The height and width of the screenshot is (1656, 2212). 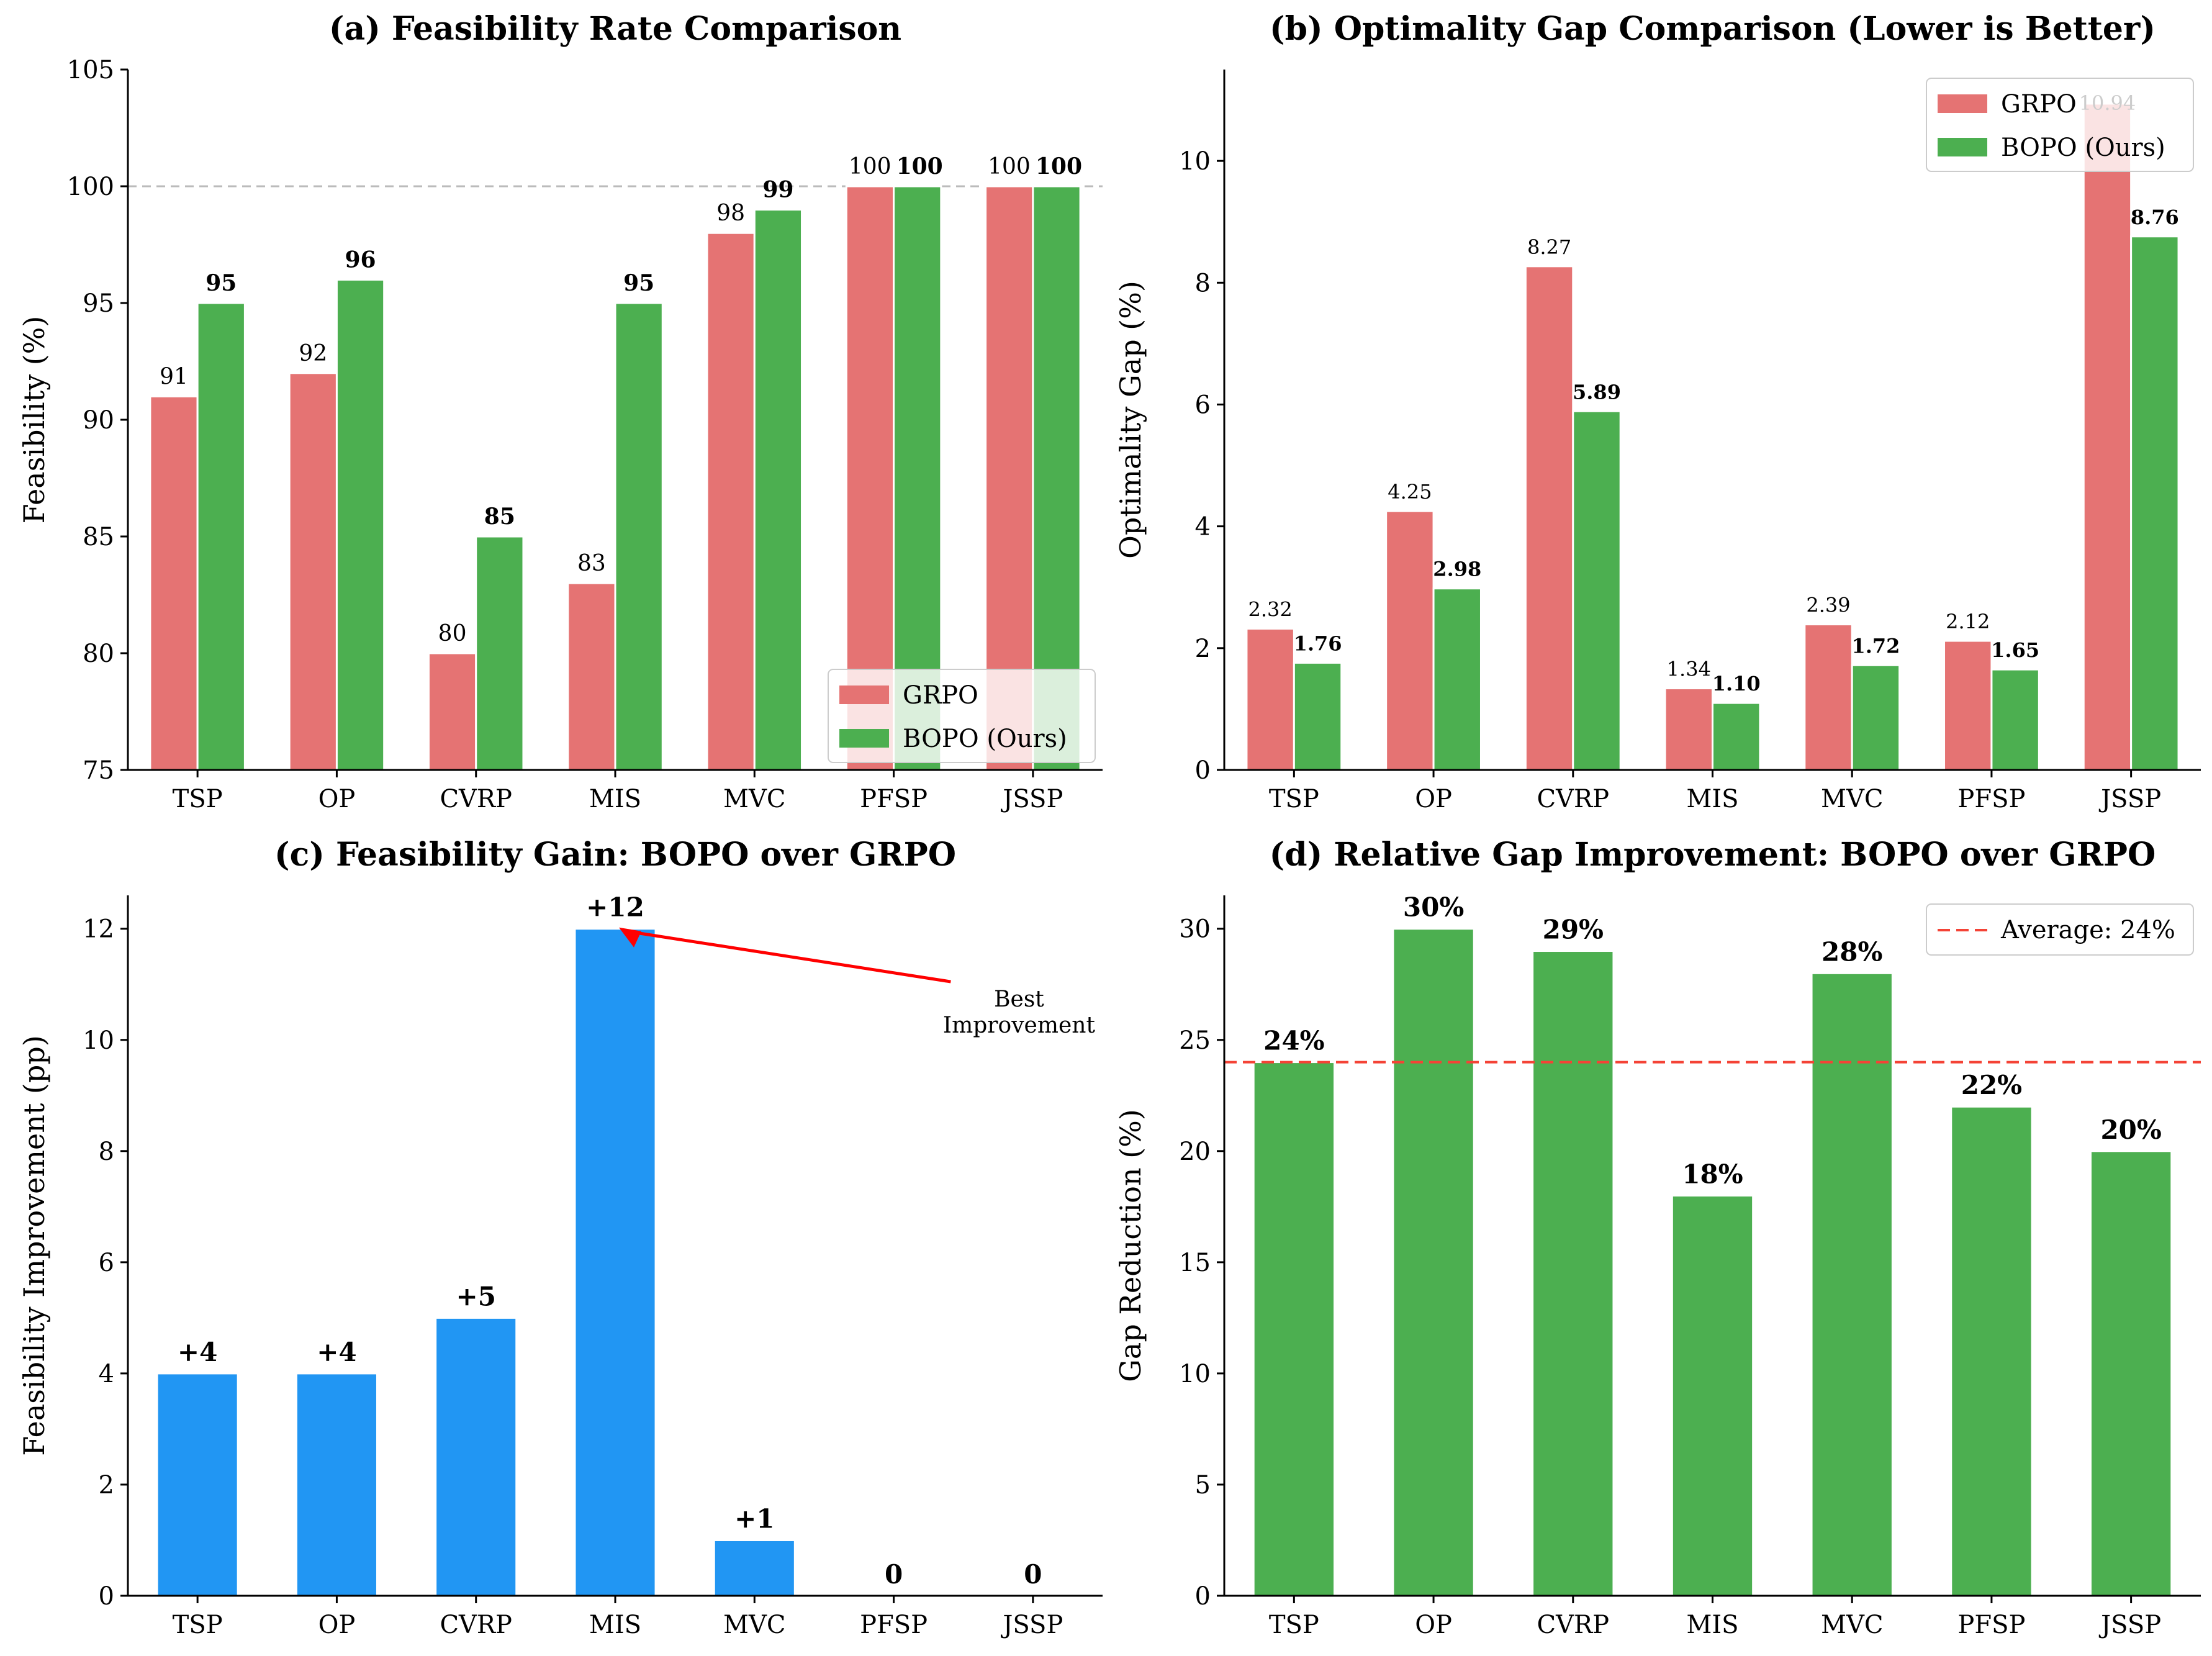 What do you see at coordinates (1573, 930) in the screenshot?
I see `bar-value-label: 29%` at bounding box center [1573, 930].